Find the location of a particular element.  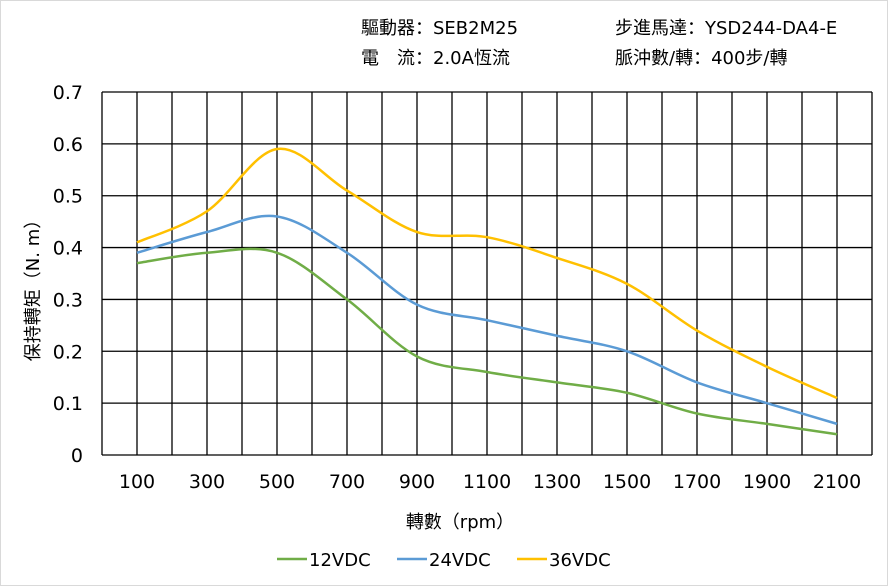

x-tick-label: 2100 is located at coordinates (837, 482).